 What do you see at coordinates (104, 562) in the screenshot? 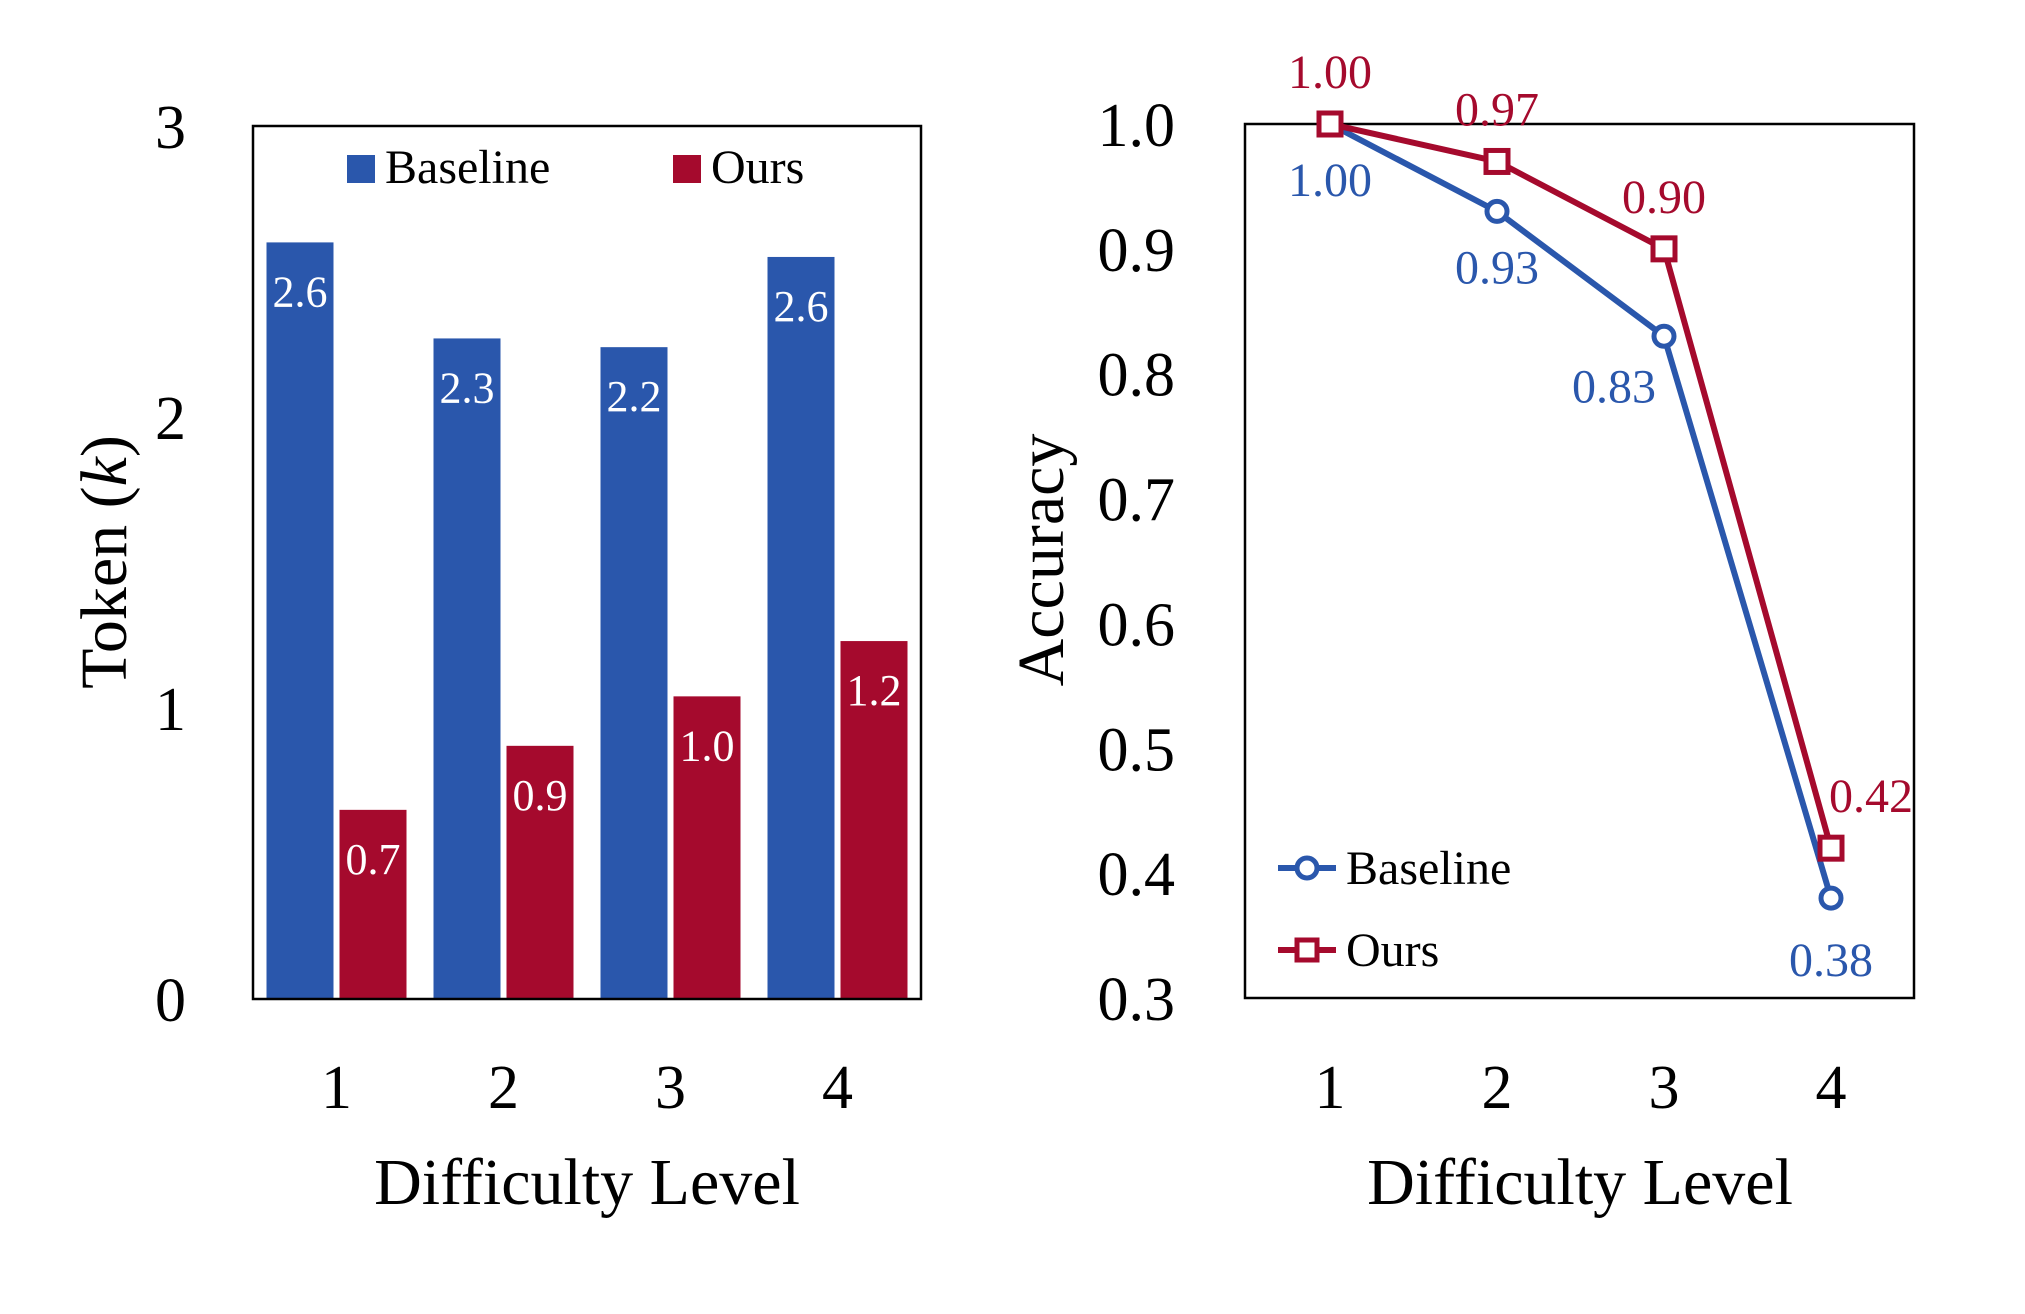
I see `bar-y-axis-label: Token (k)` at bounding box center [104, 562].